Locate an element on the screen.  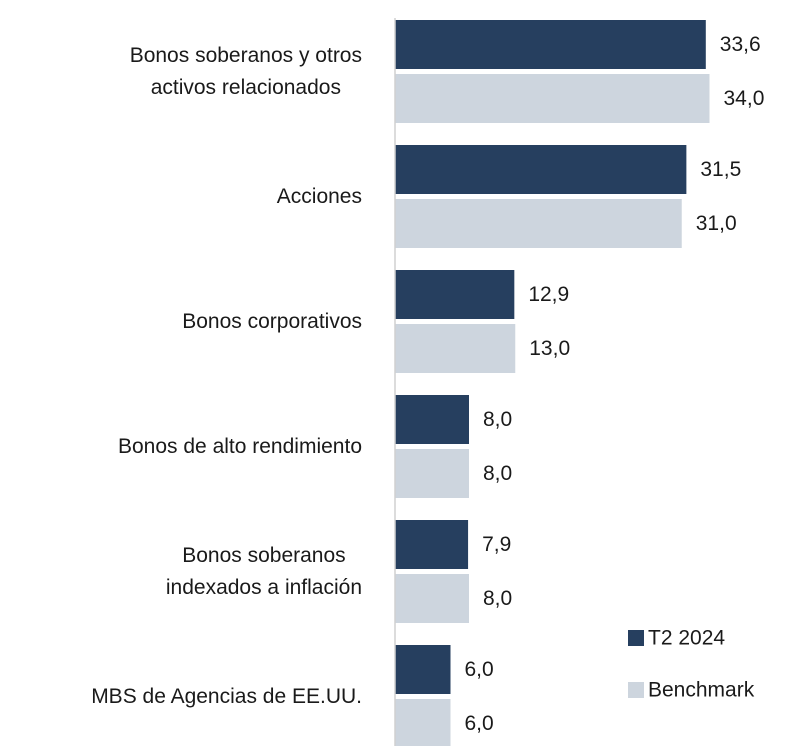
legend-label: T2 2024 is located at coordinates (686, 638).